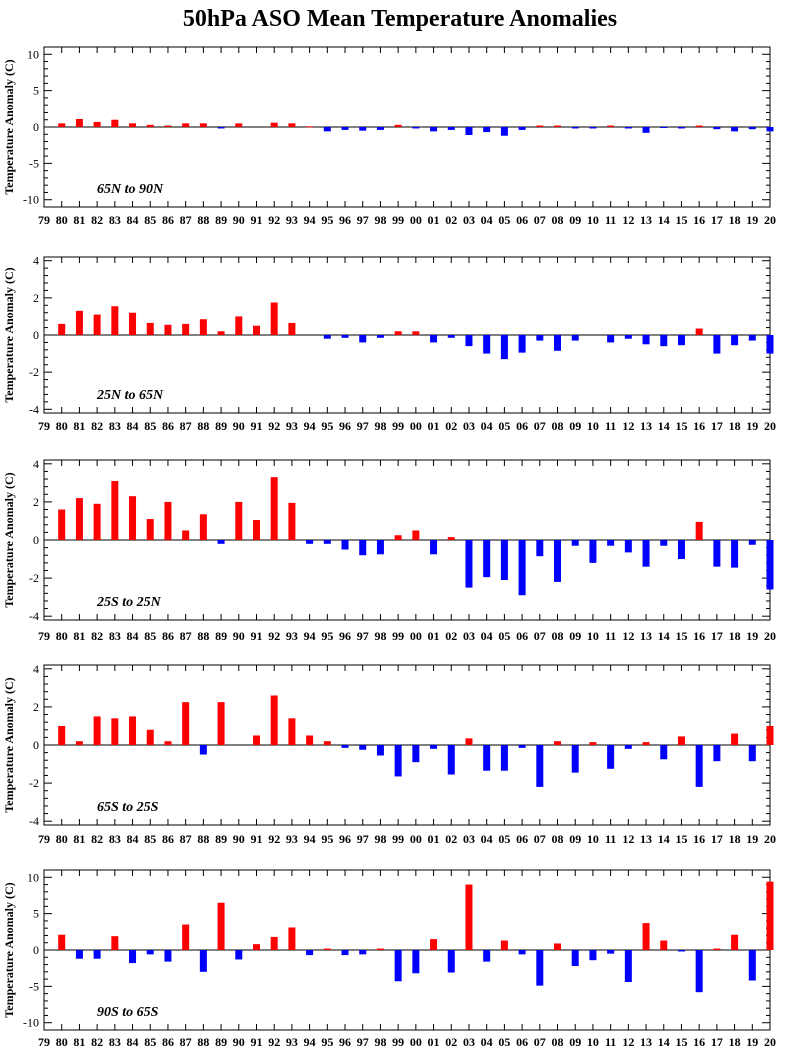 This screenshot has height=1050, width=800. What do you see at coordinates (398, 839) in the screenshot?
I see `panel-4-xtick-label: 99` at bounding box center [398, 839].